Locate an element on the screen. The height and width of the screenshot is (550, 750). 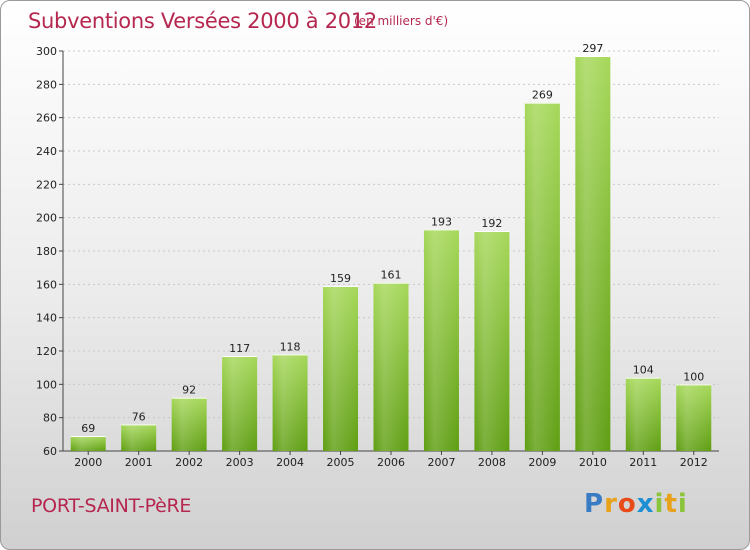
data-label: 193 is located at coordinates (441, 221).